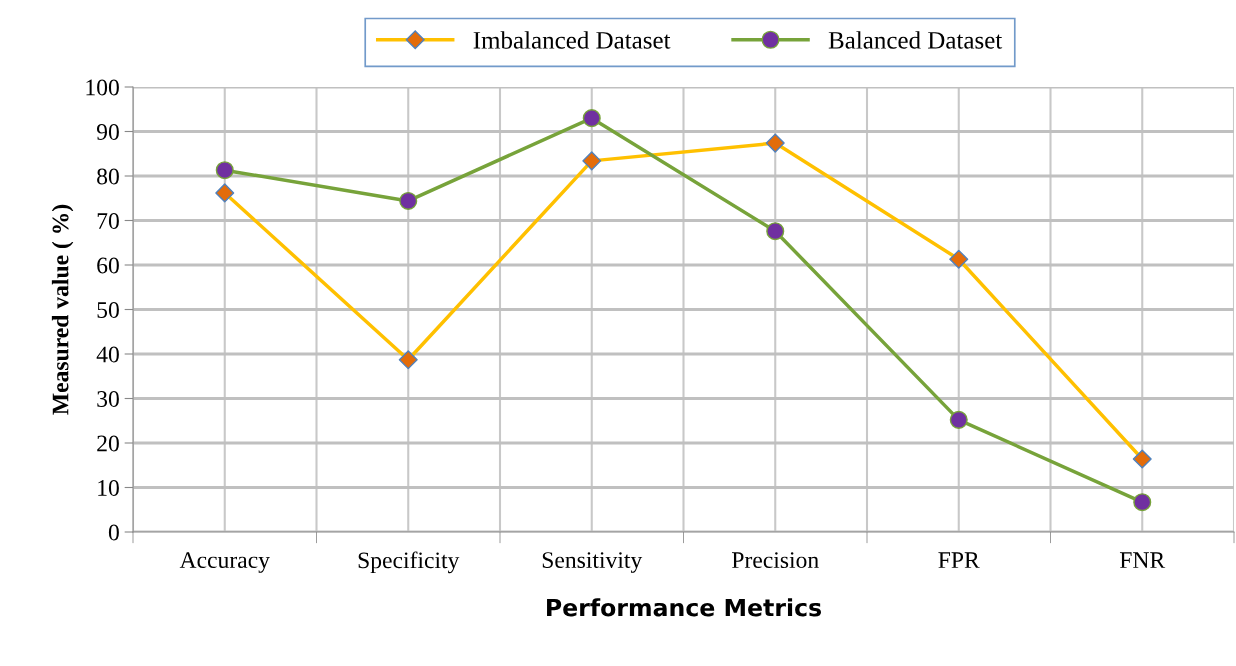  What do you see at coordinates (108, 443) in the screenshot?
I see `y-tick-label: 20` at bounding box center [108, 443].